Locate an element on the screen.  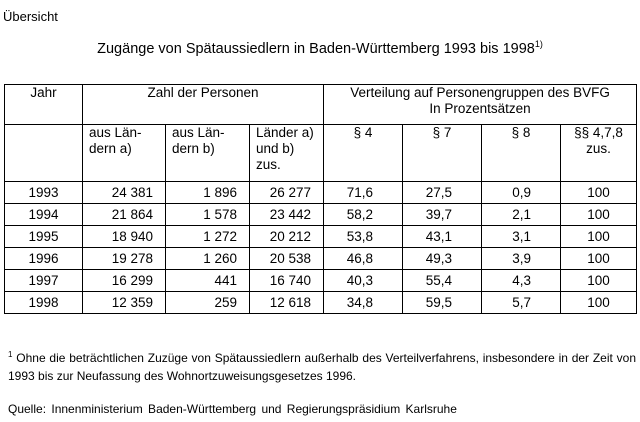
cell-year: 1995 is located at coordinates (43, 236).